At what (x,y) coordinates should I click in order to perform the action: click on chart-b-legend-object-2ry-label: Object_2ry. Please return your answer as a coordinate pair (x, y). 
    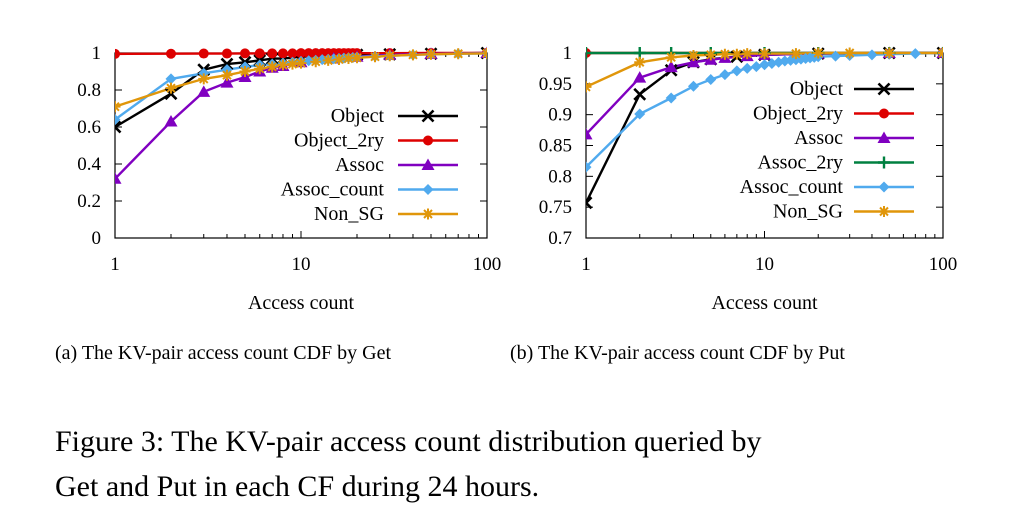
    Looking at the image, I should click on (798, 114).